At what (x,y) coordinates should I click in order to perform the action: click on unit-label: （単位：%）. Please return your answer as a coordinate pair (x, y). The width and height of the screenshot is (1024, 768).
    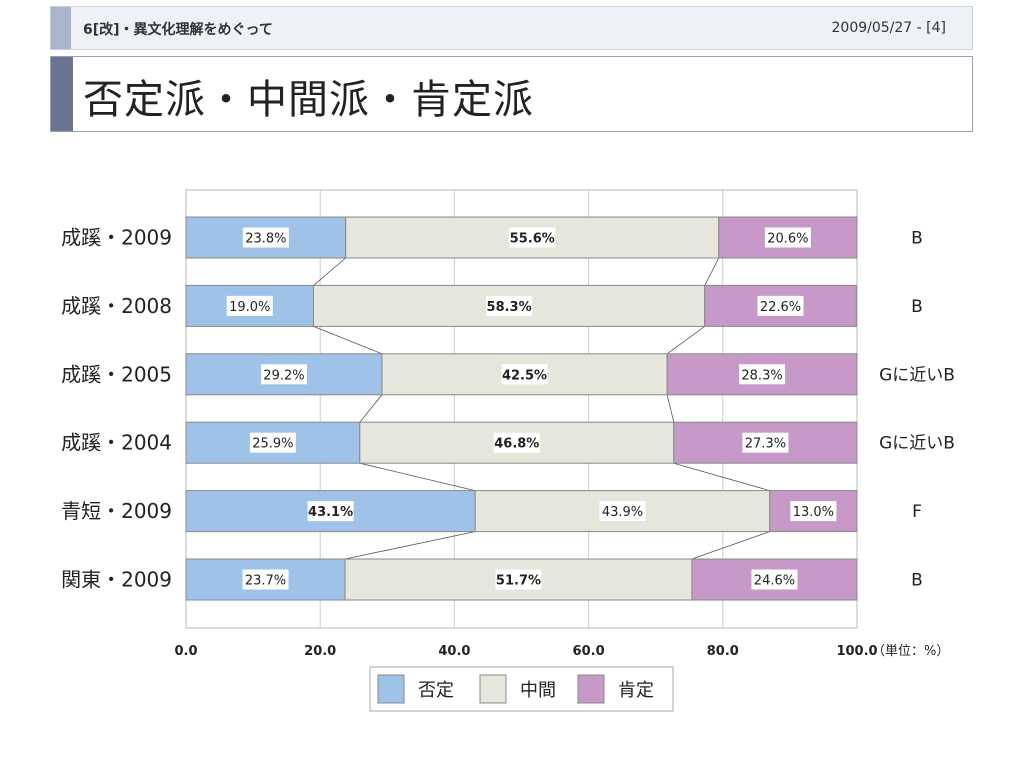
    Looking at the image, I should click on (910, 651).